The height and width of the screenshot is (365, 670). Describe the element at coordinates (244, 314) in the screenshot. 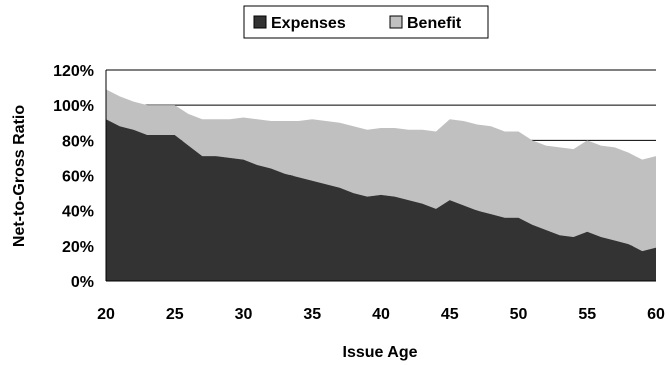

I see `x-tick-label: 30` at that location.